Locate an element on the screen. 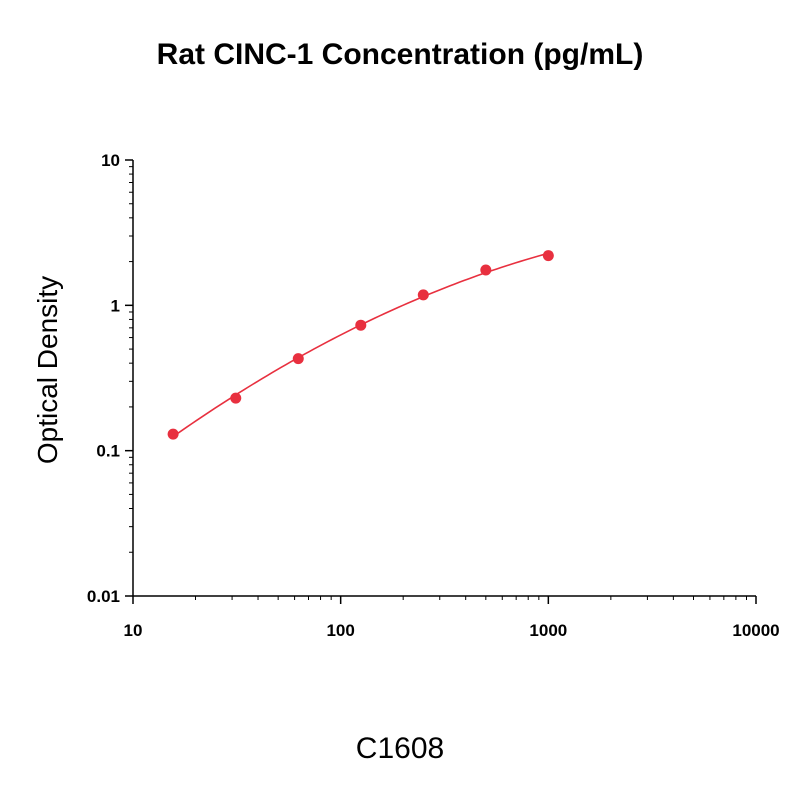 The height and width of the screenshot is (800, 800). data-points-layer is located at coordinates (360, 345).